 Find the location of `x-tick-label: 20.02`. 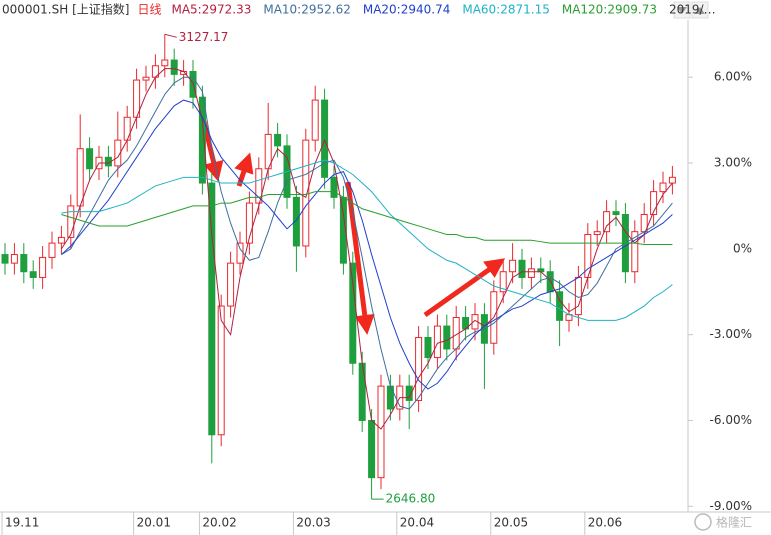

x-tick-label: 20.02 is located at coordinates (219, 523).